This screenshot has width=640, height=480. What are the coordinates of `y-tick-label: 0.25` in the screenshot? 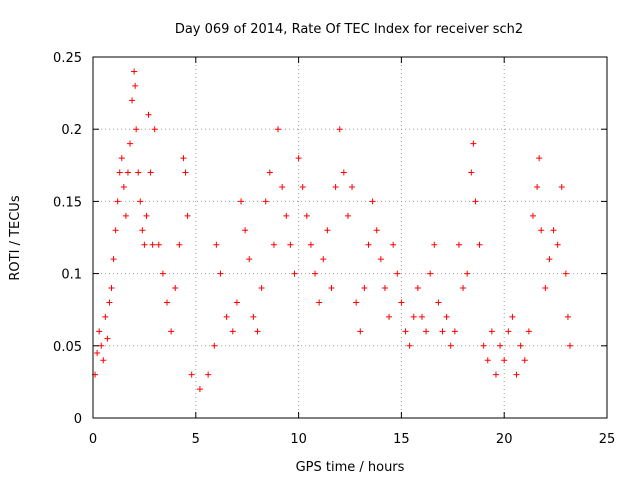 It's located at (67, 58).